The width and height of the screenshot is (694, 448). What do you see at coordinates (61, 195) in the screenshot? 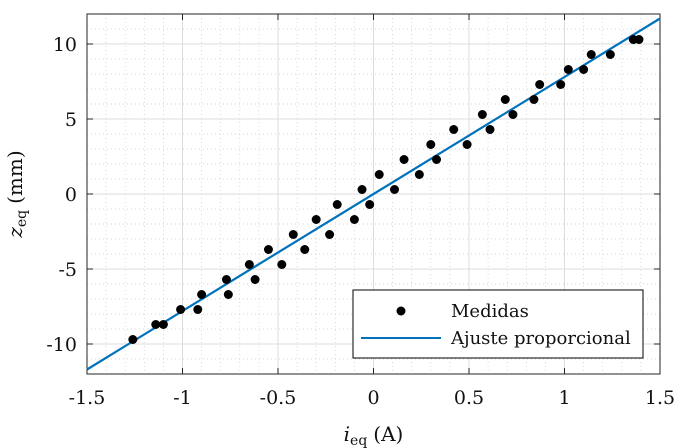
I see `y-tick-labels: -10 -5 0 5 10` at bounding box center [61, 195].